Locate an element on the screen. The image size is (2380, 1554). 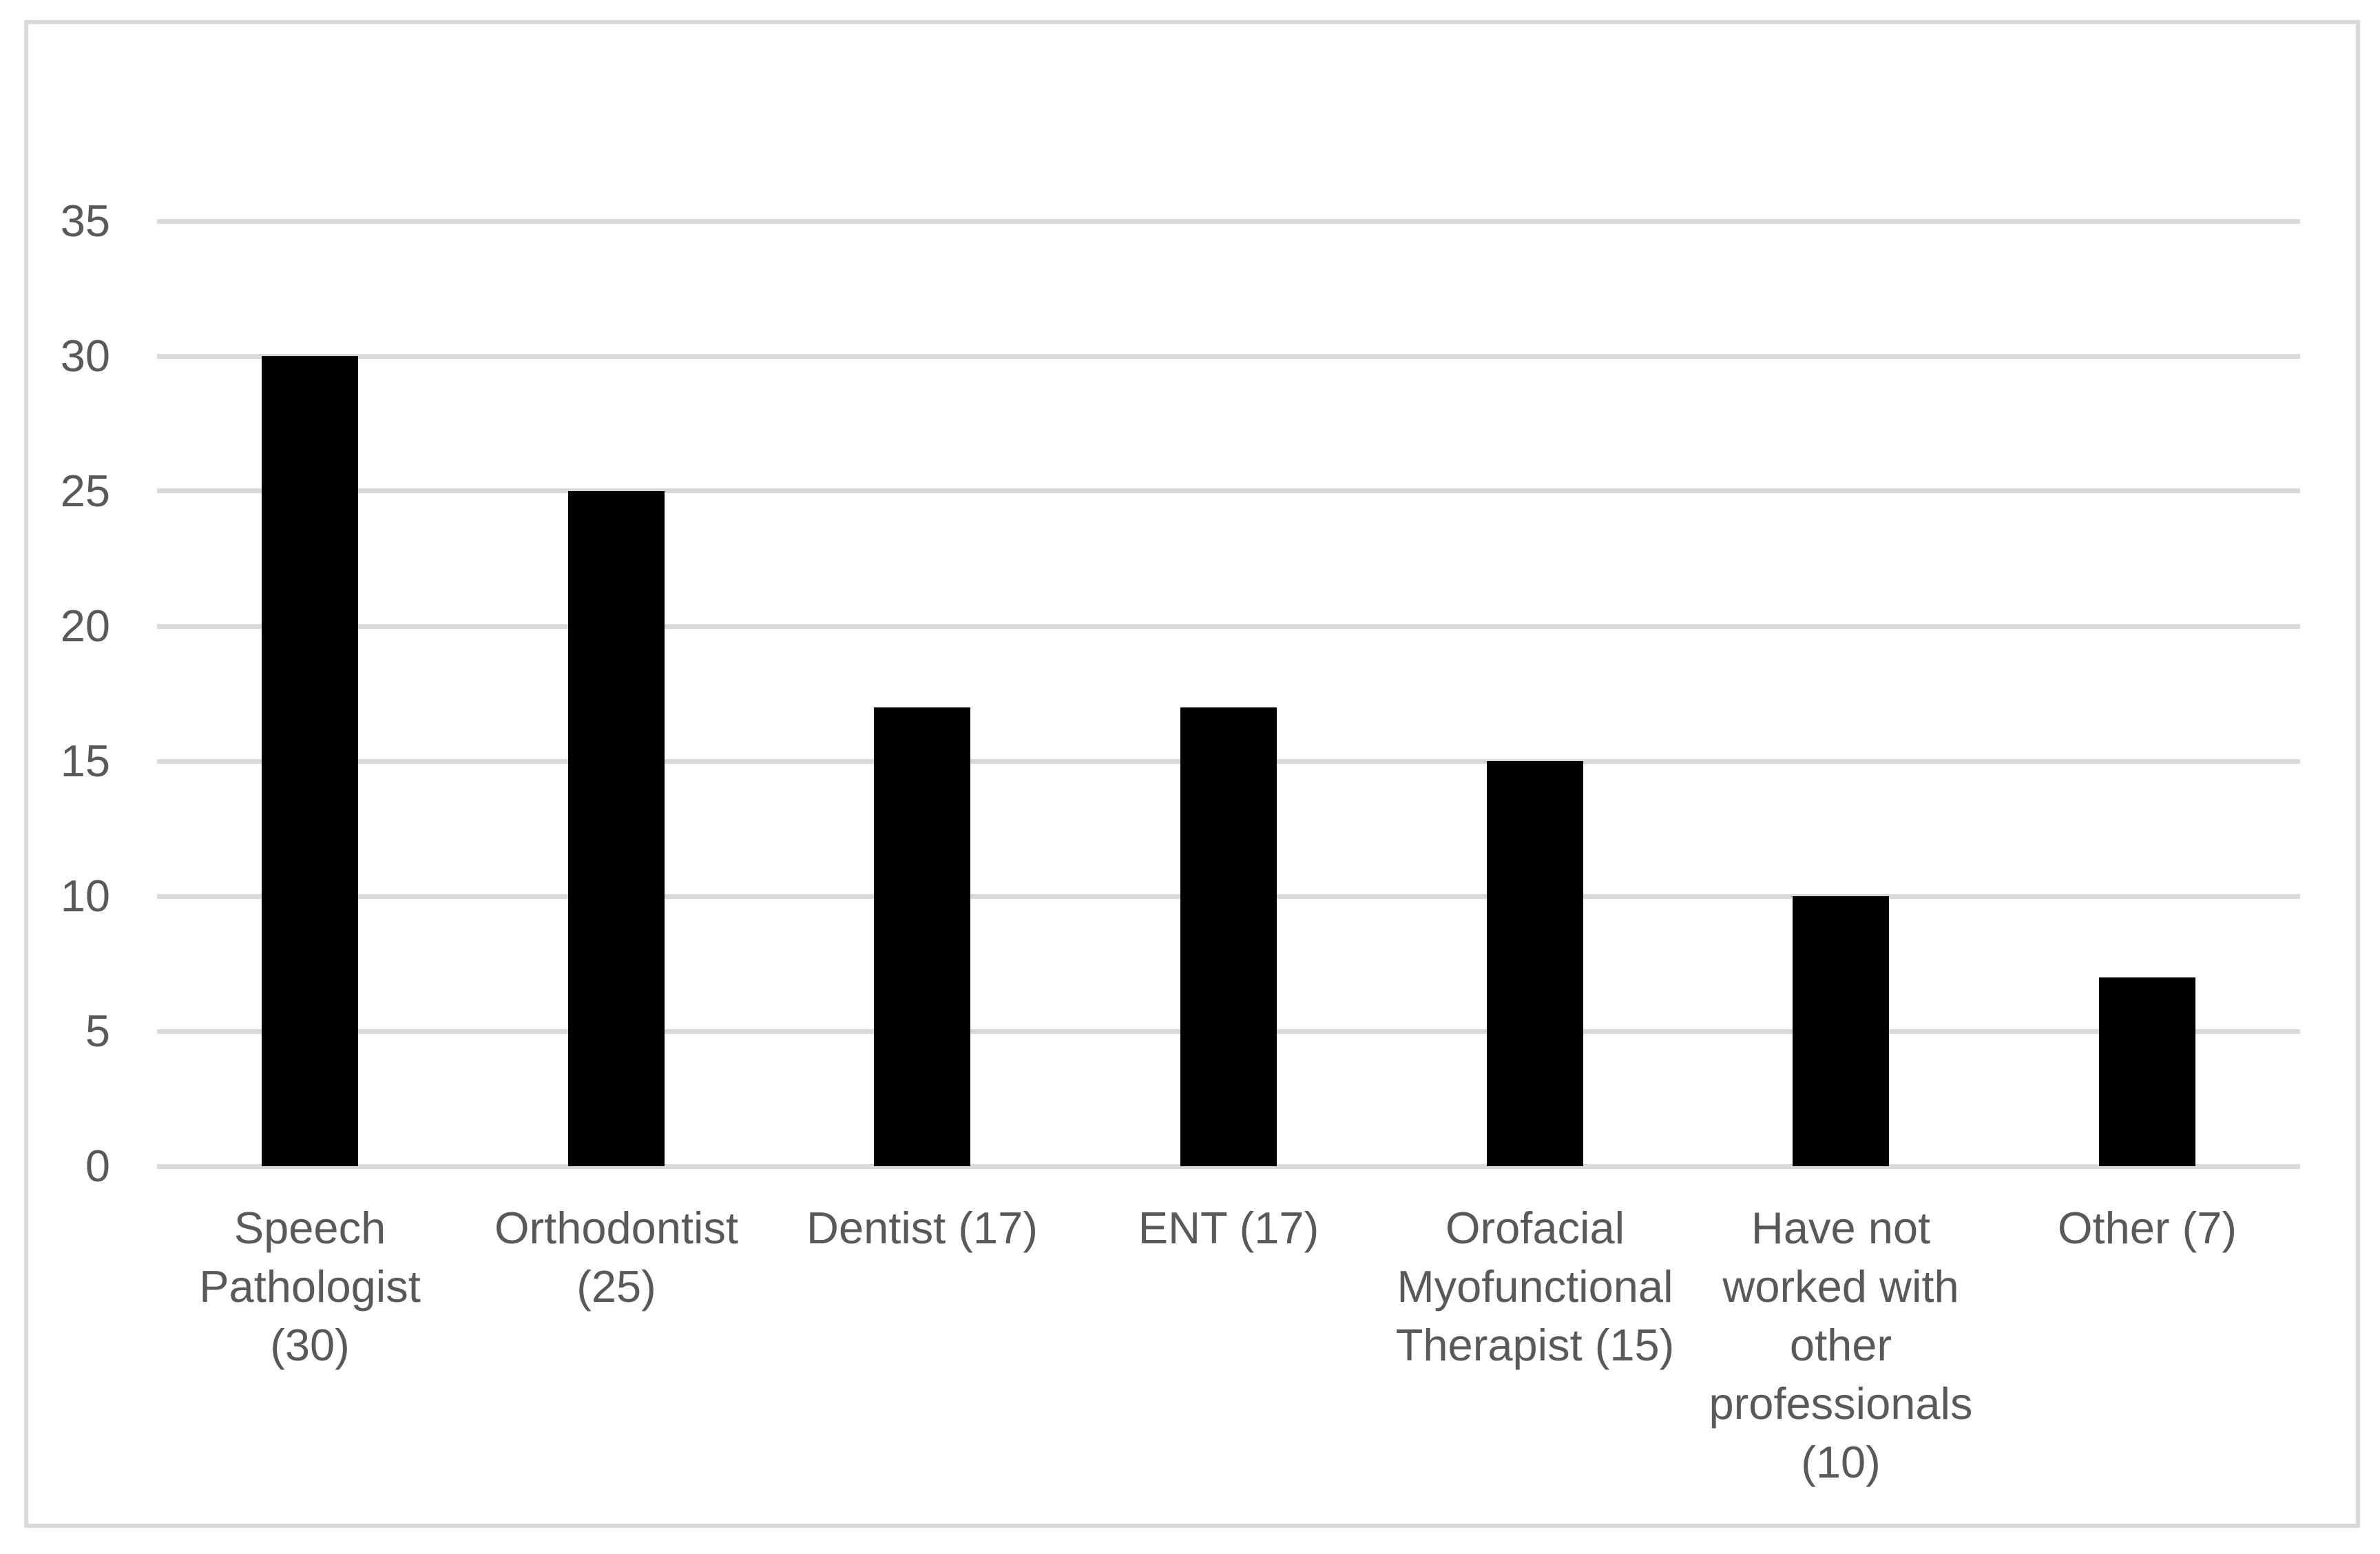
category-label-dentist: Dentist (17) is located at coordinates (922, 1228).